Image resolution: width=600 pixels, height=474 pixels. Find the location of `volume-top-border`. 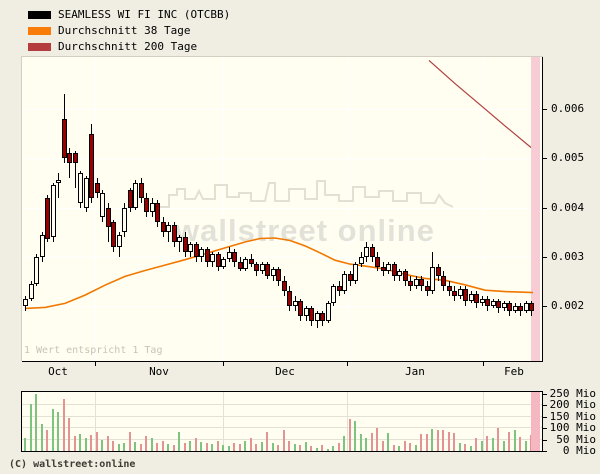

volume-top-border is located at coordinates (282, 391).